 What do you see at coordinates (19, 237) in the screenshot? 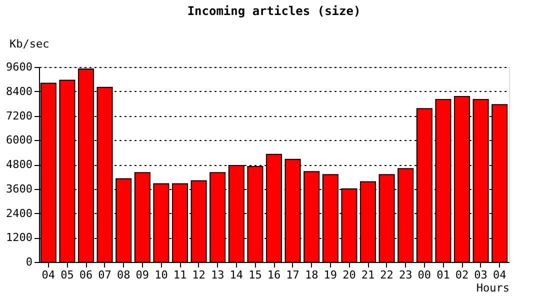
I see `y-tick-label: 1200` at bounding box center [19, 237].